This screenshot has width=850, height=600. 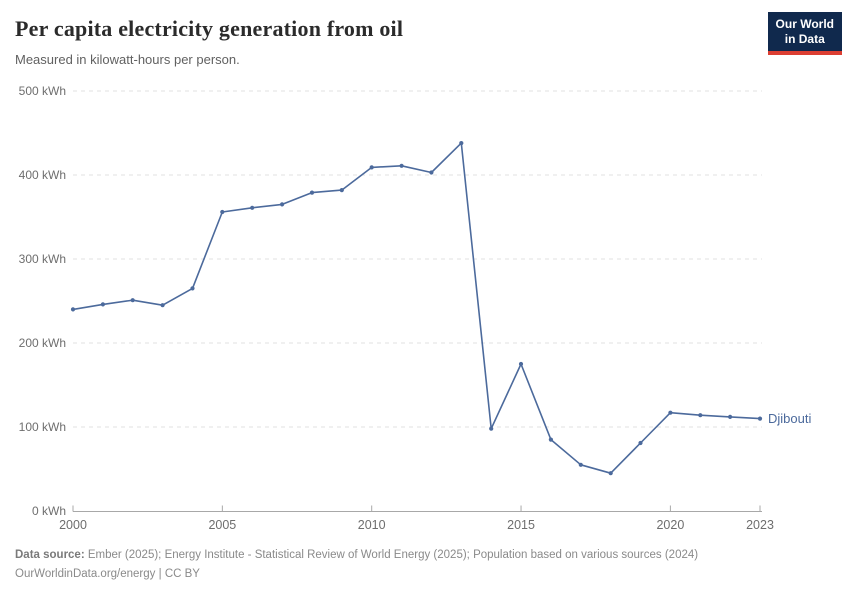 I want to click on datasource-label: Data source:, so click(x=50, y=555).